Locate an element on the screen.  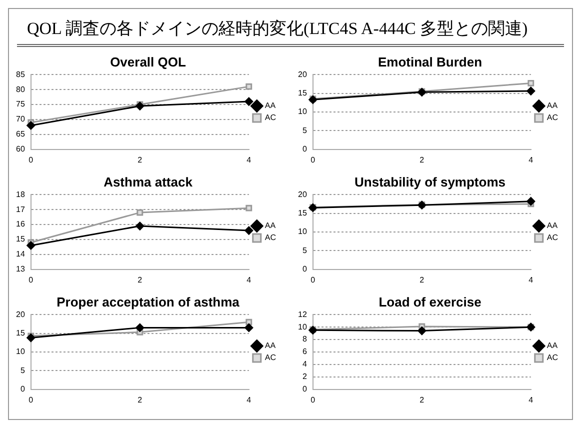
y-tick-label: 13 is located at coordinates (21, 269).